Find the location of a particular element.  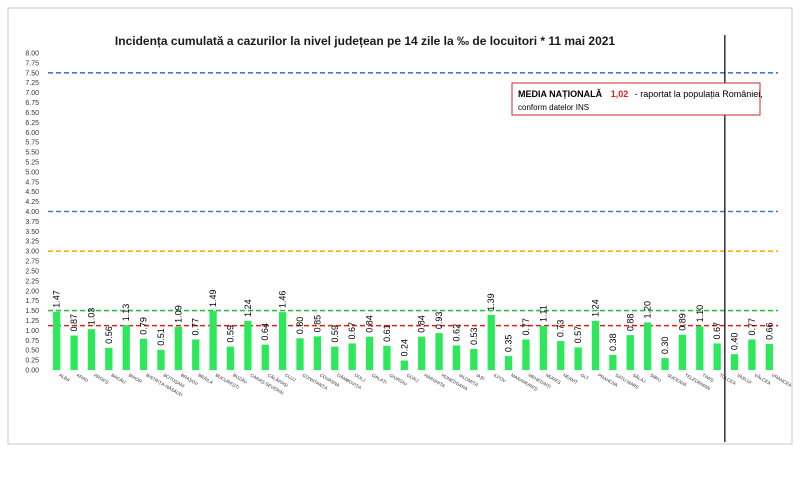

x-tick-label: CLUJ is located at coordinates (290, 378).